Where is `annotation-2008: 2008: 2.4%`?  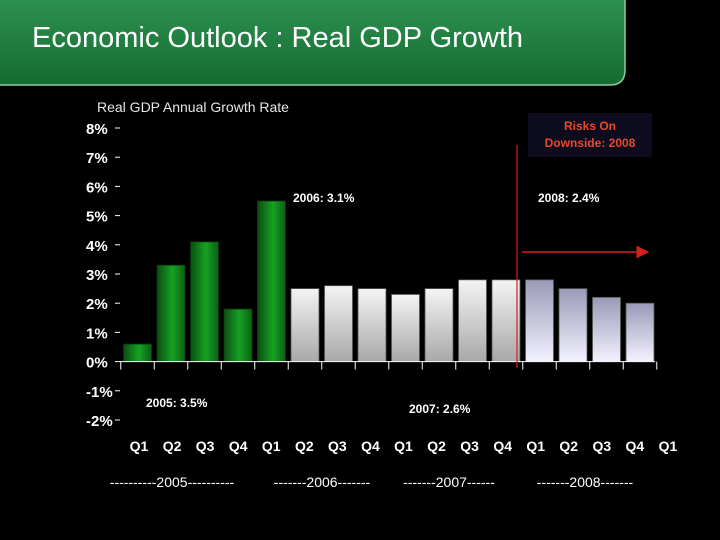
annotation-2008: 2008: 2.4% is located at coordinates (569, 198).